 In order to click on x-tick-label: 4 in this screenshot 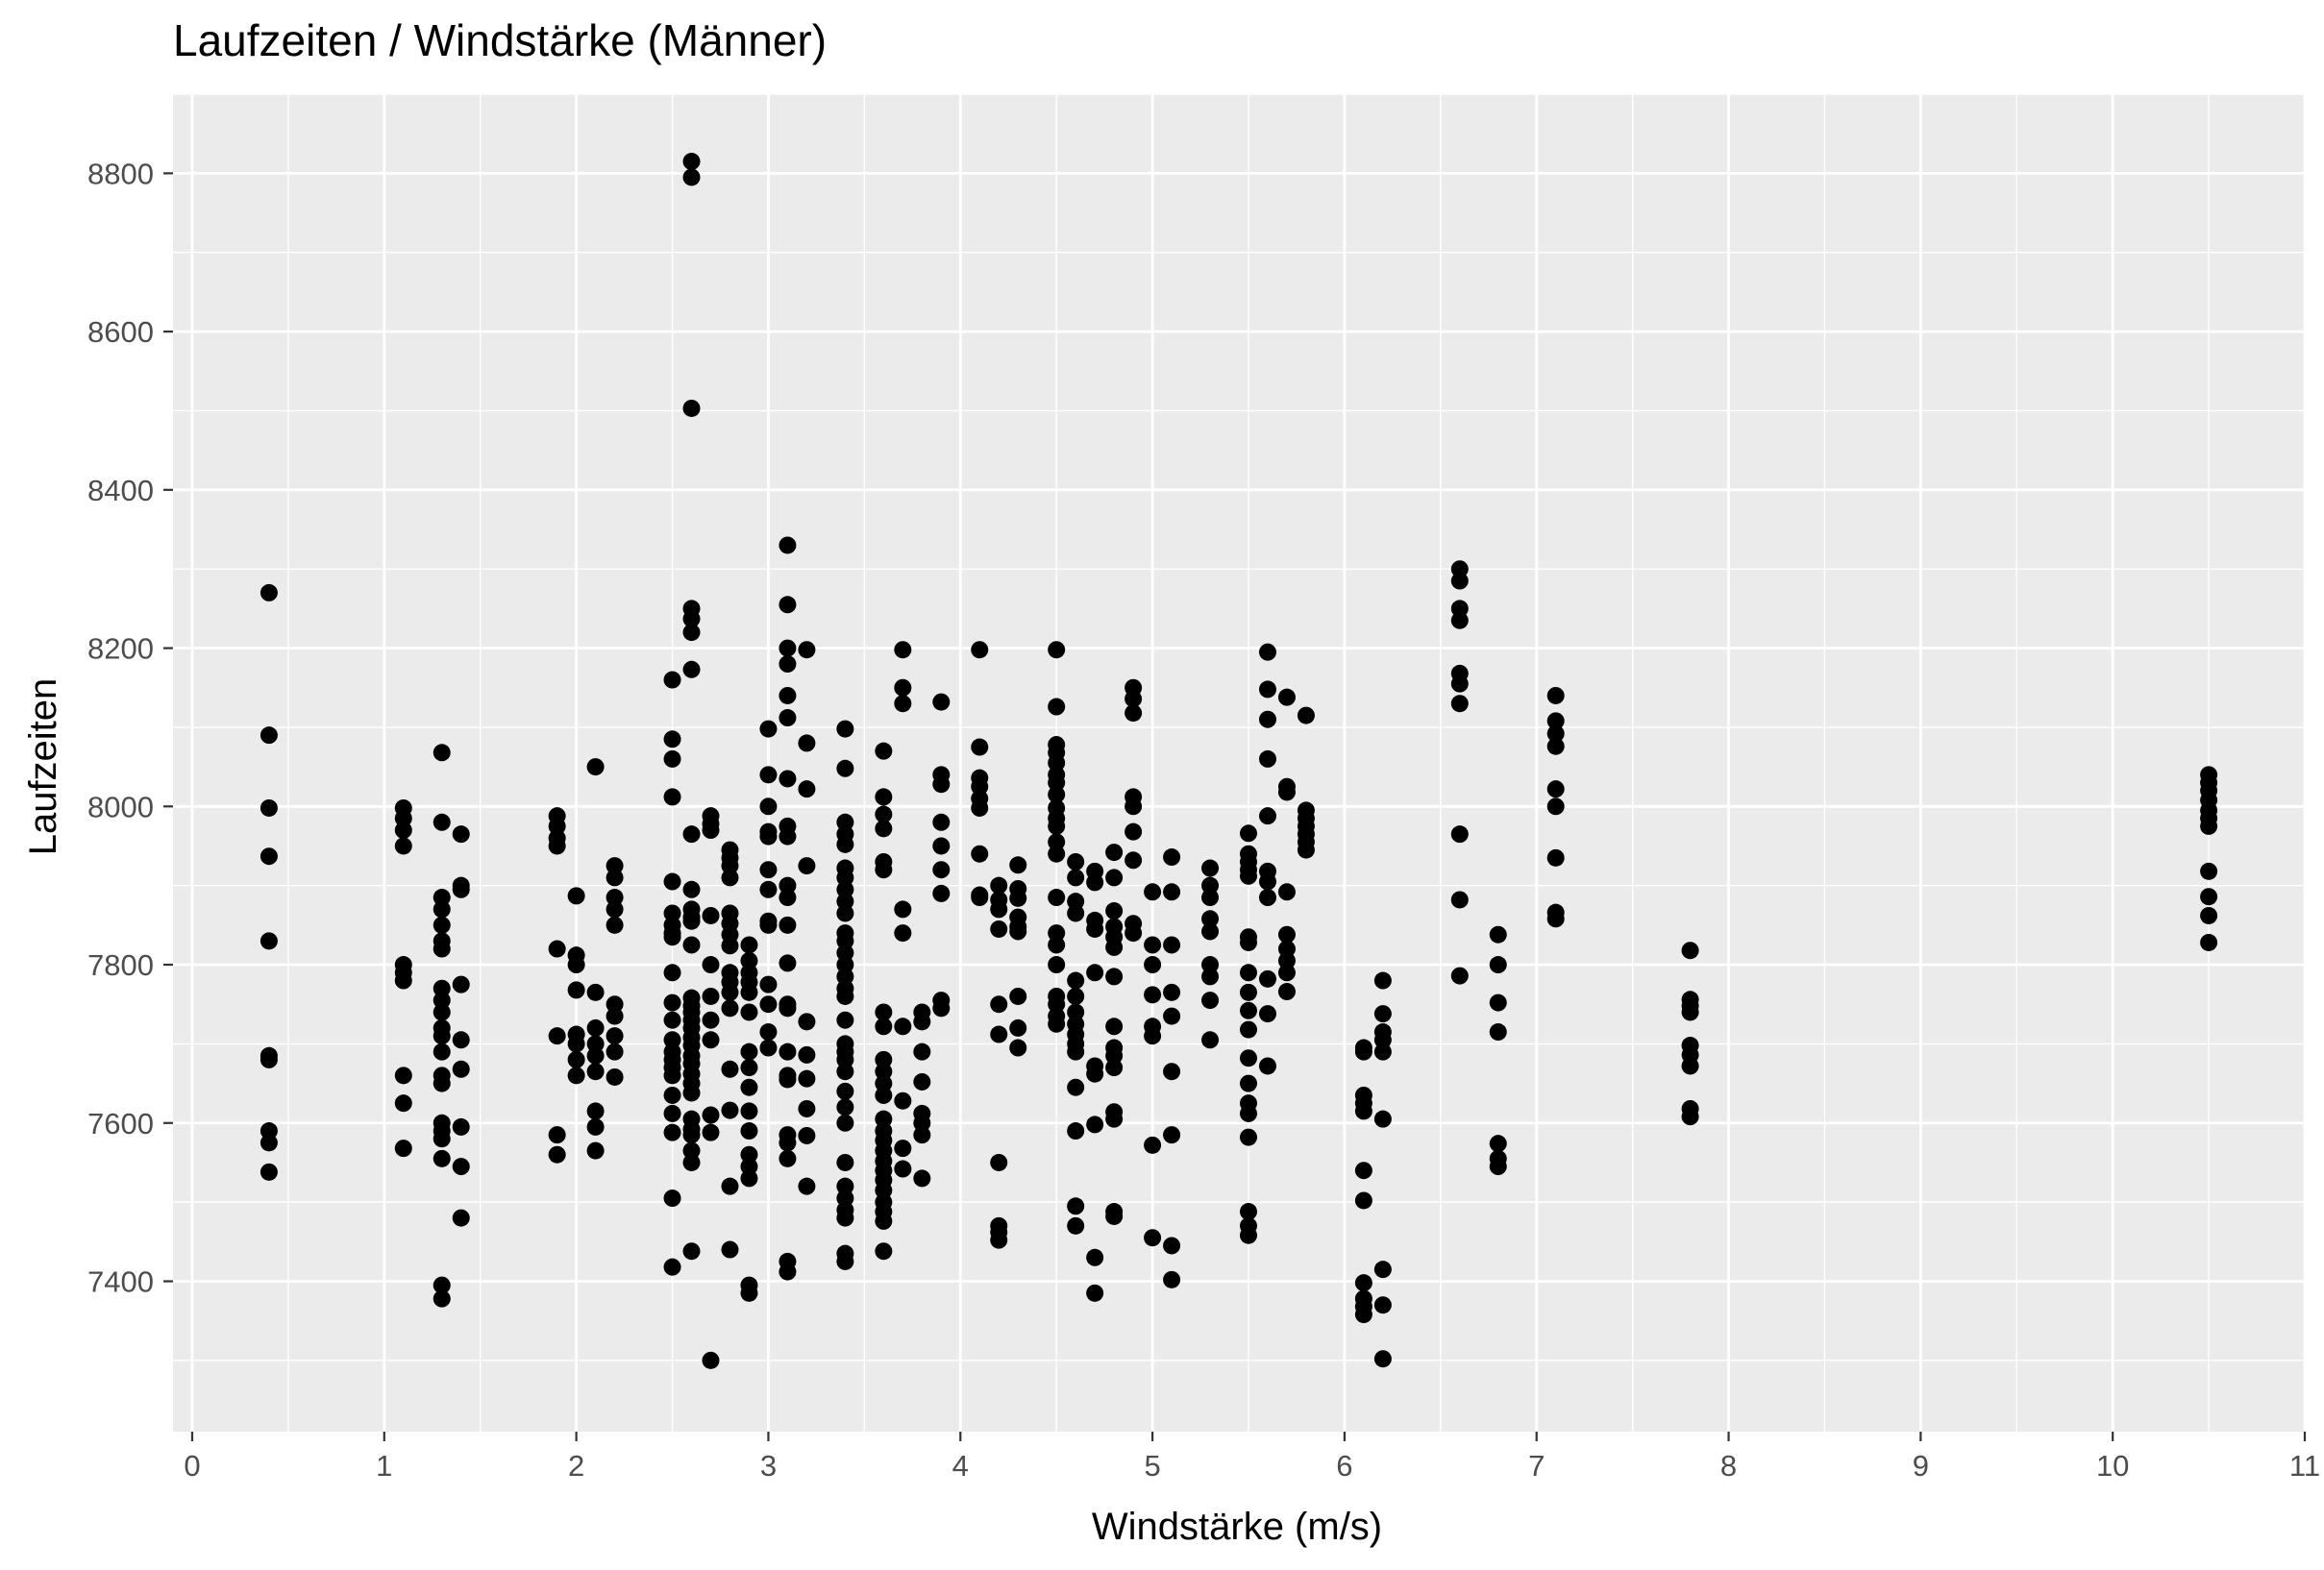, I will do `click(960, 1466)`.